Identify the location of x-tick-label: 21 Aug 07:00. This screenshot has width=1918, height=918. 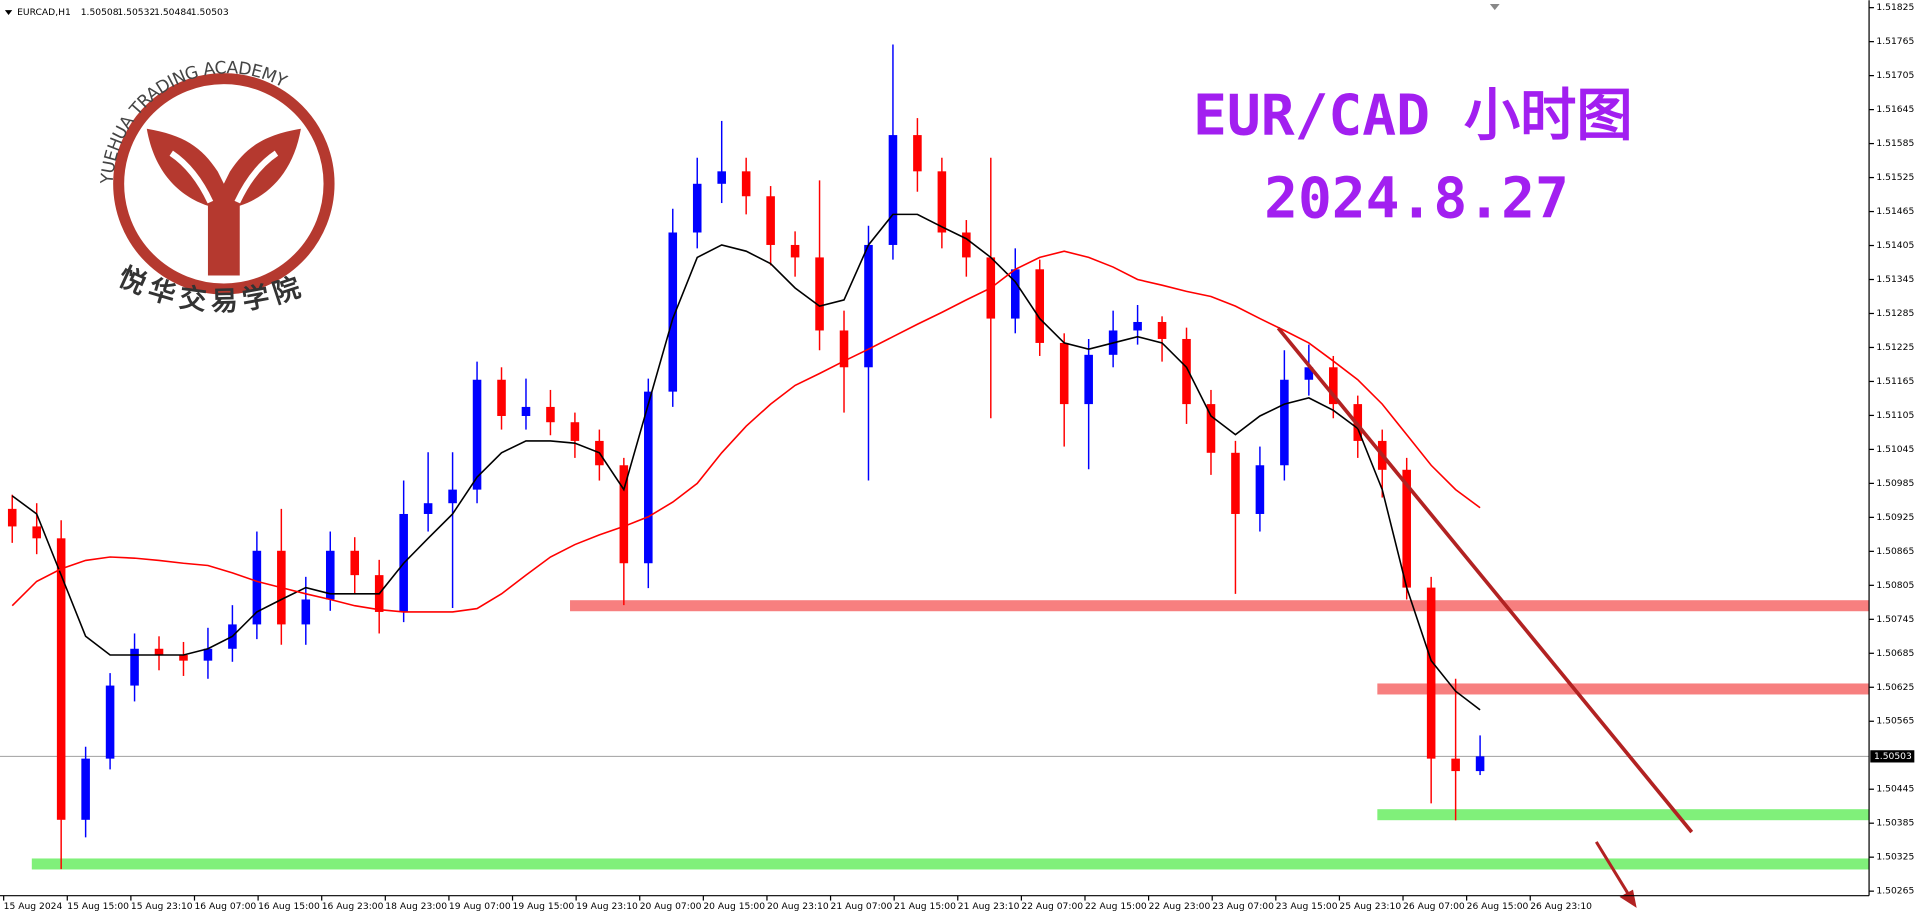
(862, 906).